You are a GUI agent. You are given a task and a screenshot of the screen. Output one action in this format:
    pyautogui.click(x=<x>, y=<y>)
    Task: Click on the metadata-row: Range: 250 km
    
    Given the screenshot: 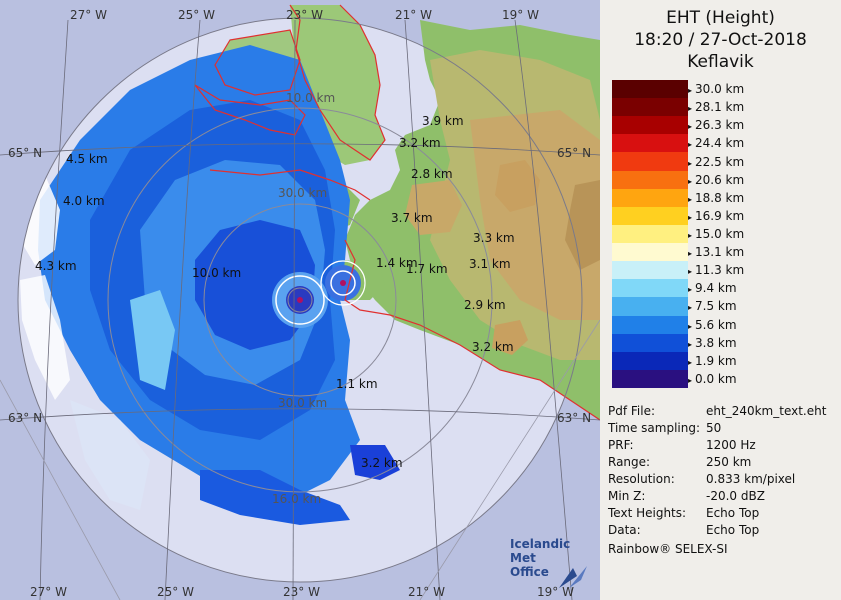 What is the action you would take?
    pyautogui.click(x=680, y=462)
    